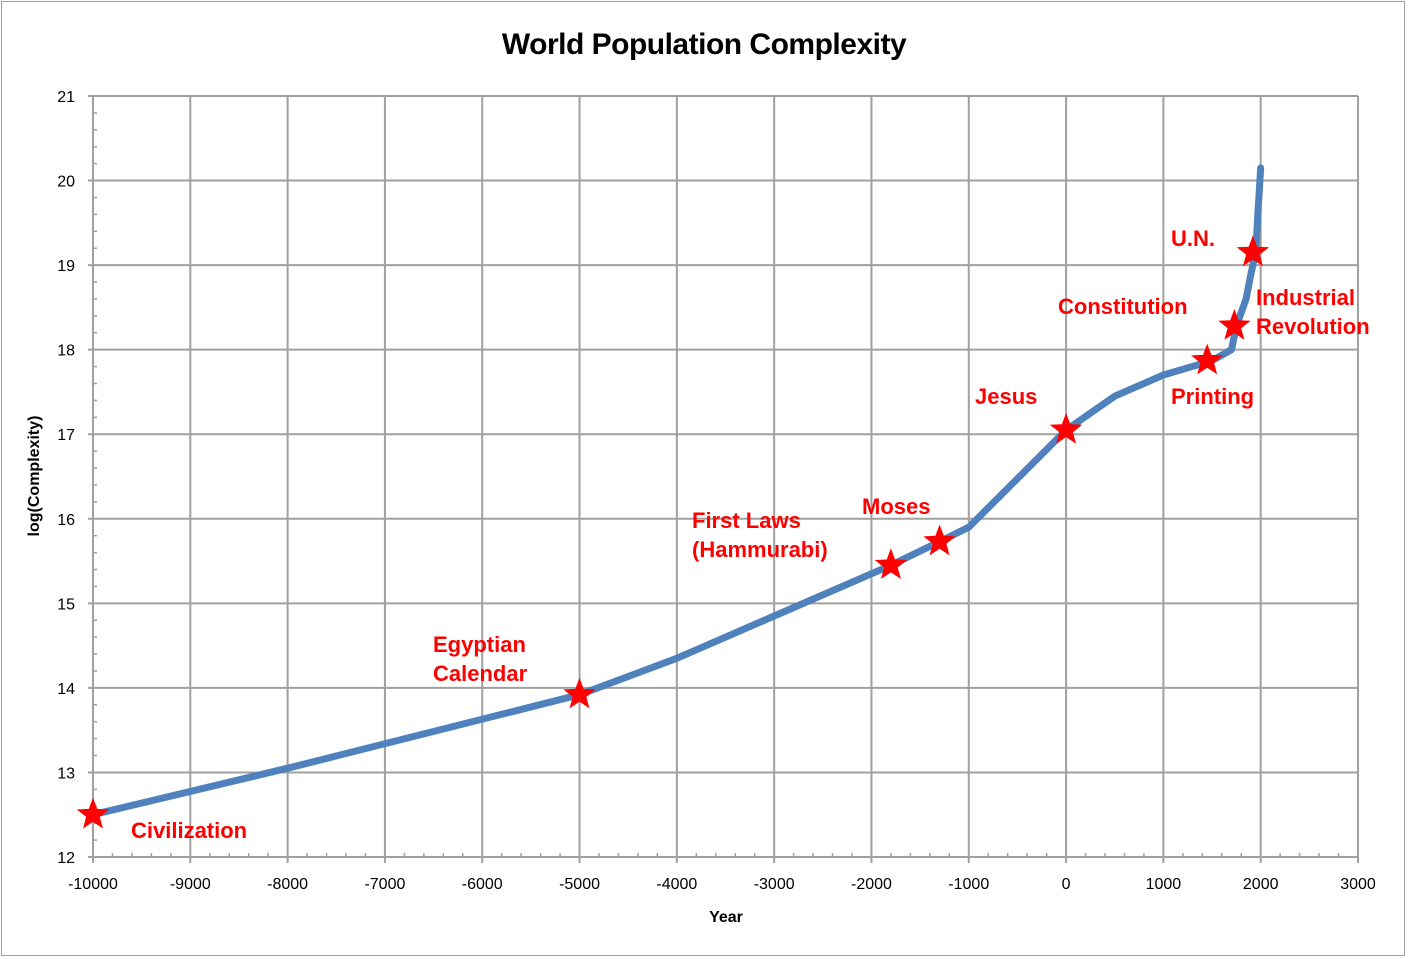  Describe the element at coordinates (1261, 884) in the screenshot. I see `x-tick-label: 2000` at that location.